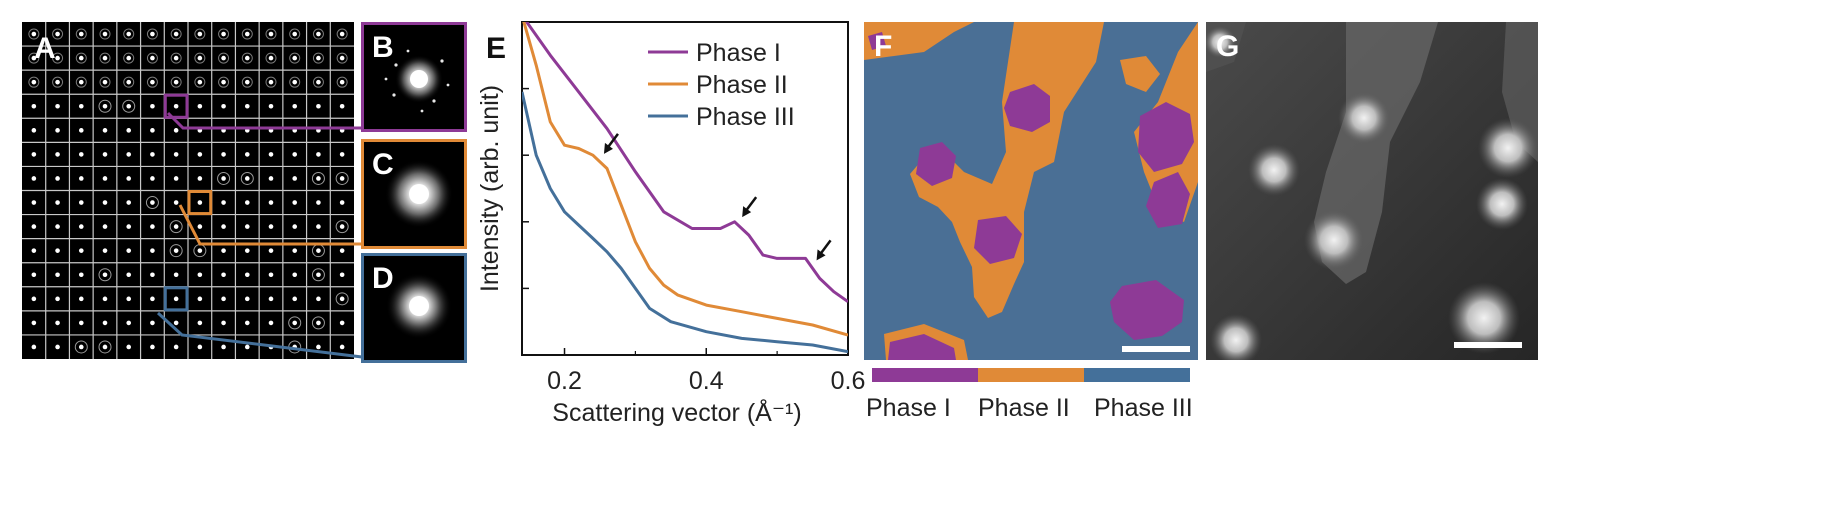  What do you see at coordinates (750, 207) in the screenshot?
I see `black-arrow-icon` at bounding box center [750, 207].